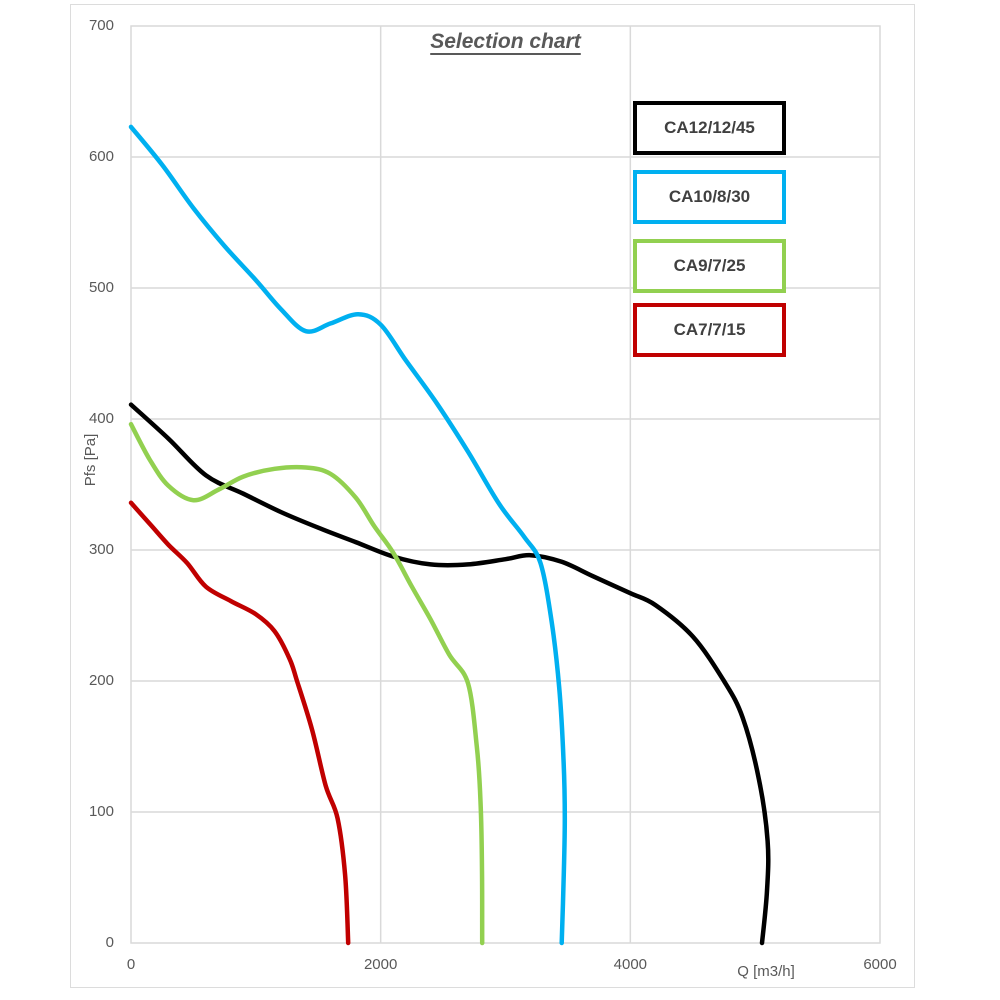  I want to click on x-tick-label: 4000, so click(630, 964).